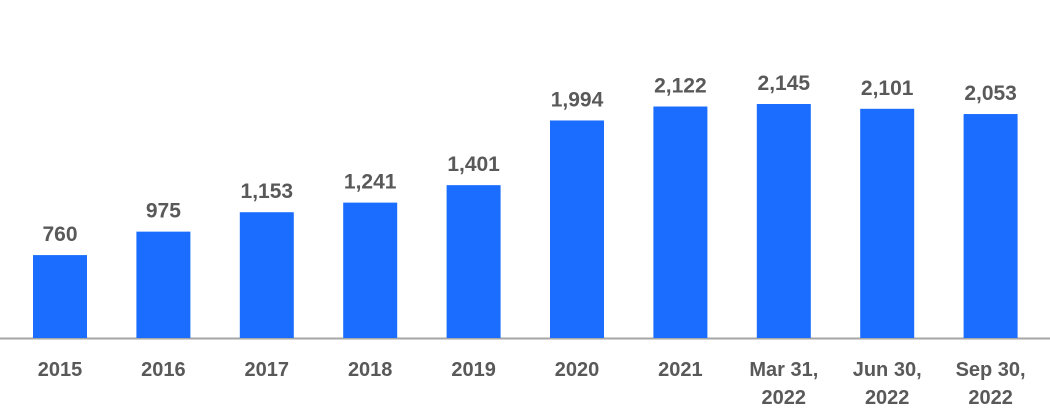 This screenshot has width=1050, height=418. I want to click on x-tick-label: 2015, so click(60, 370).